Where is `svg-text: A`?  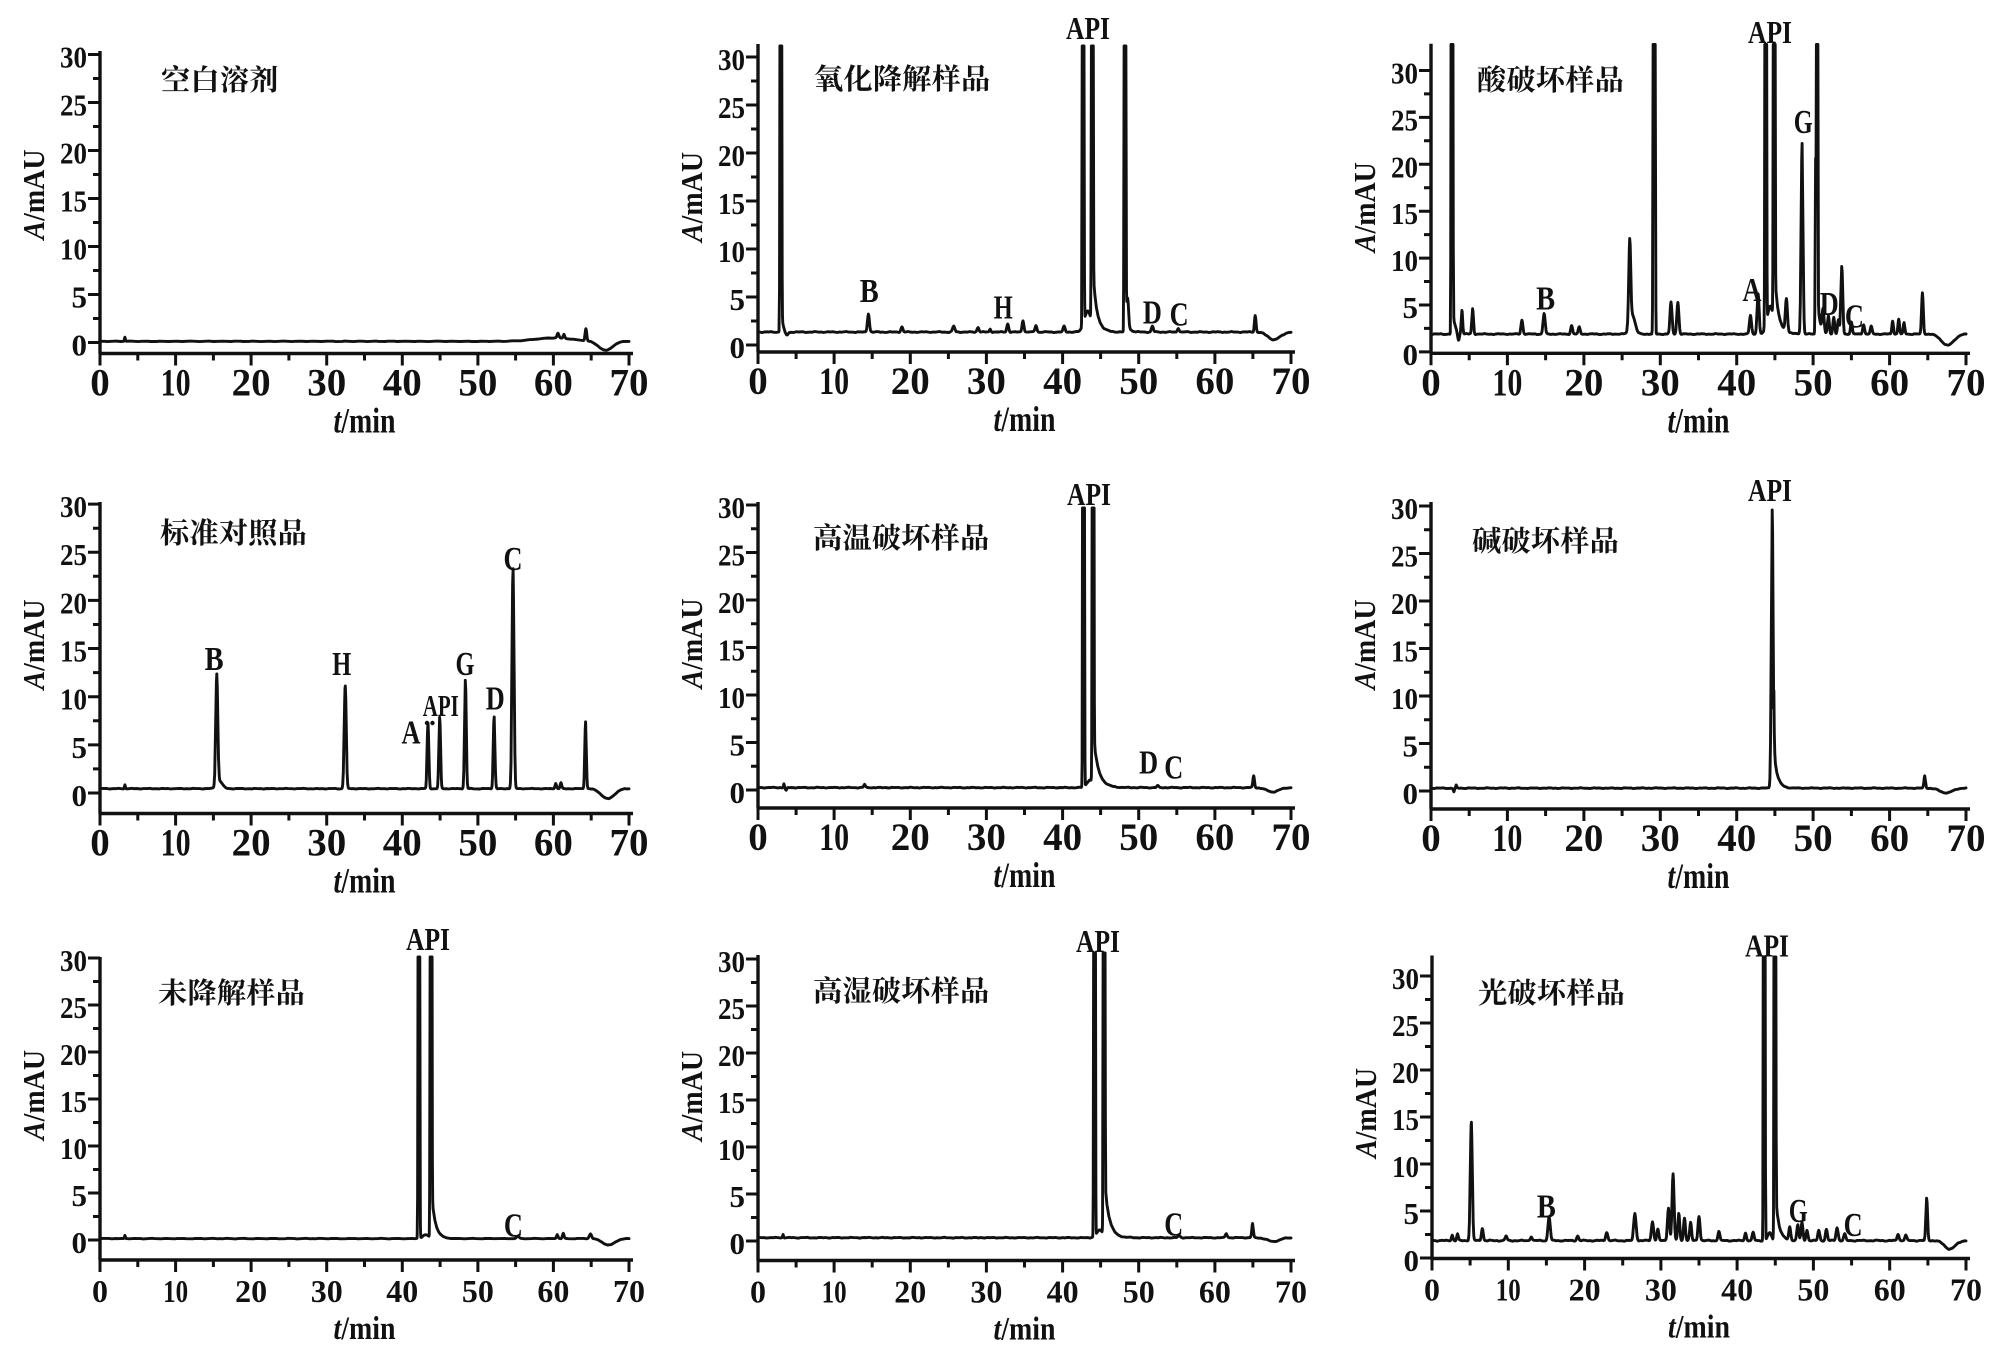 svg-text: A is located at coordinates (411, 732).